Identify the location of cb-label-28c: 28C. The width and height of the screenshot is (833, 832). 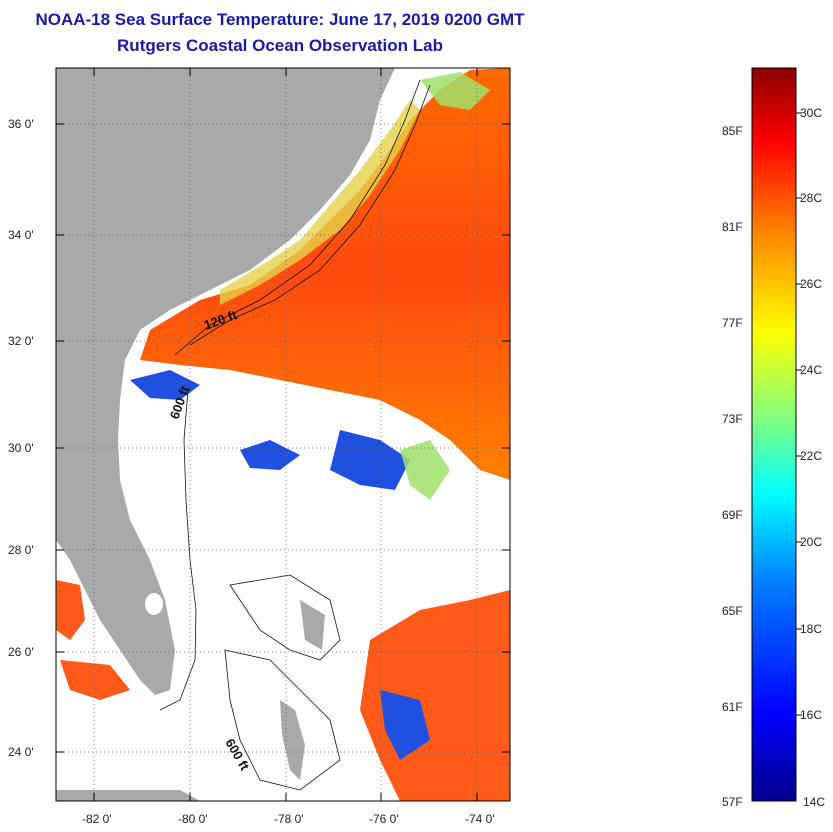
(811, 198).